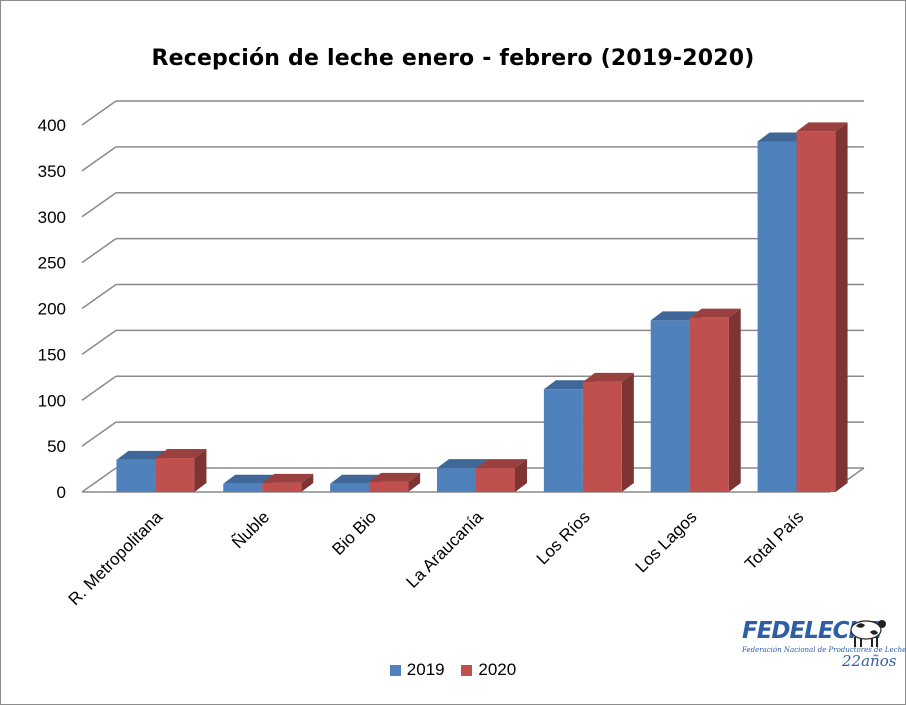  Describe the element at coordinates (61, 492) in the screenshot. I see `y-tick-label-0: 0` at that location.